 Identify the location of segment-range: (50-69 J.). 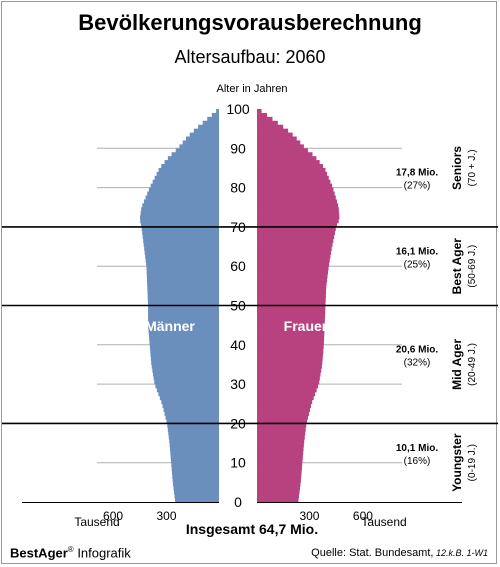
(472, 266).